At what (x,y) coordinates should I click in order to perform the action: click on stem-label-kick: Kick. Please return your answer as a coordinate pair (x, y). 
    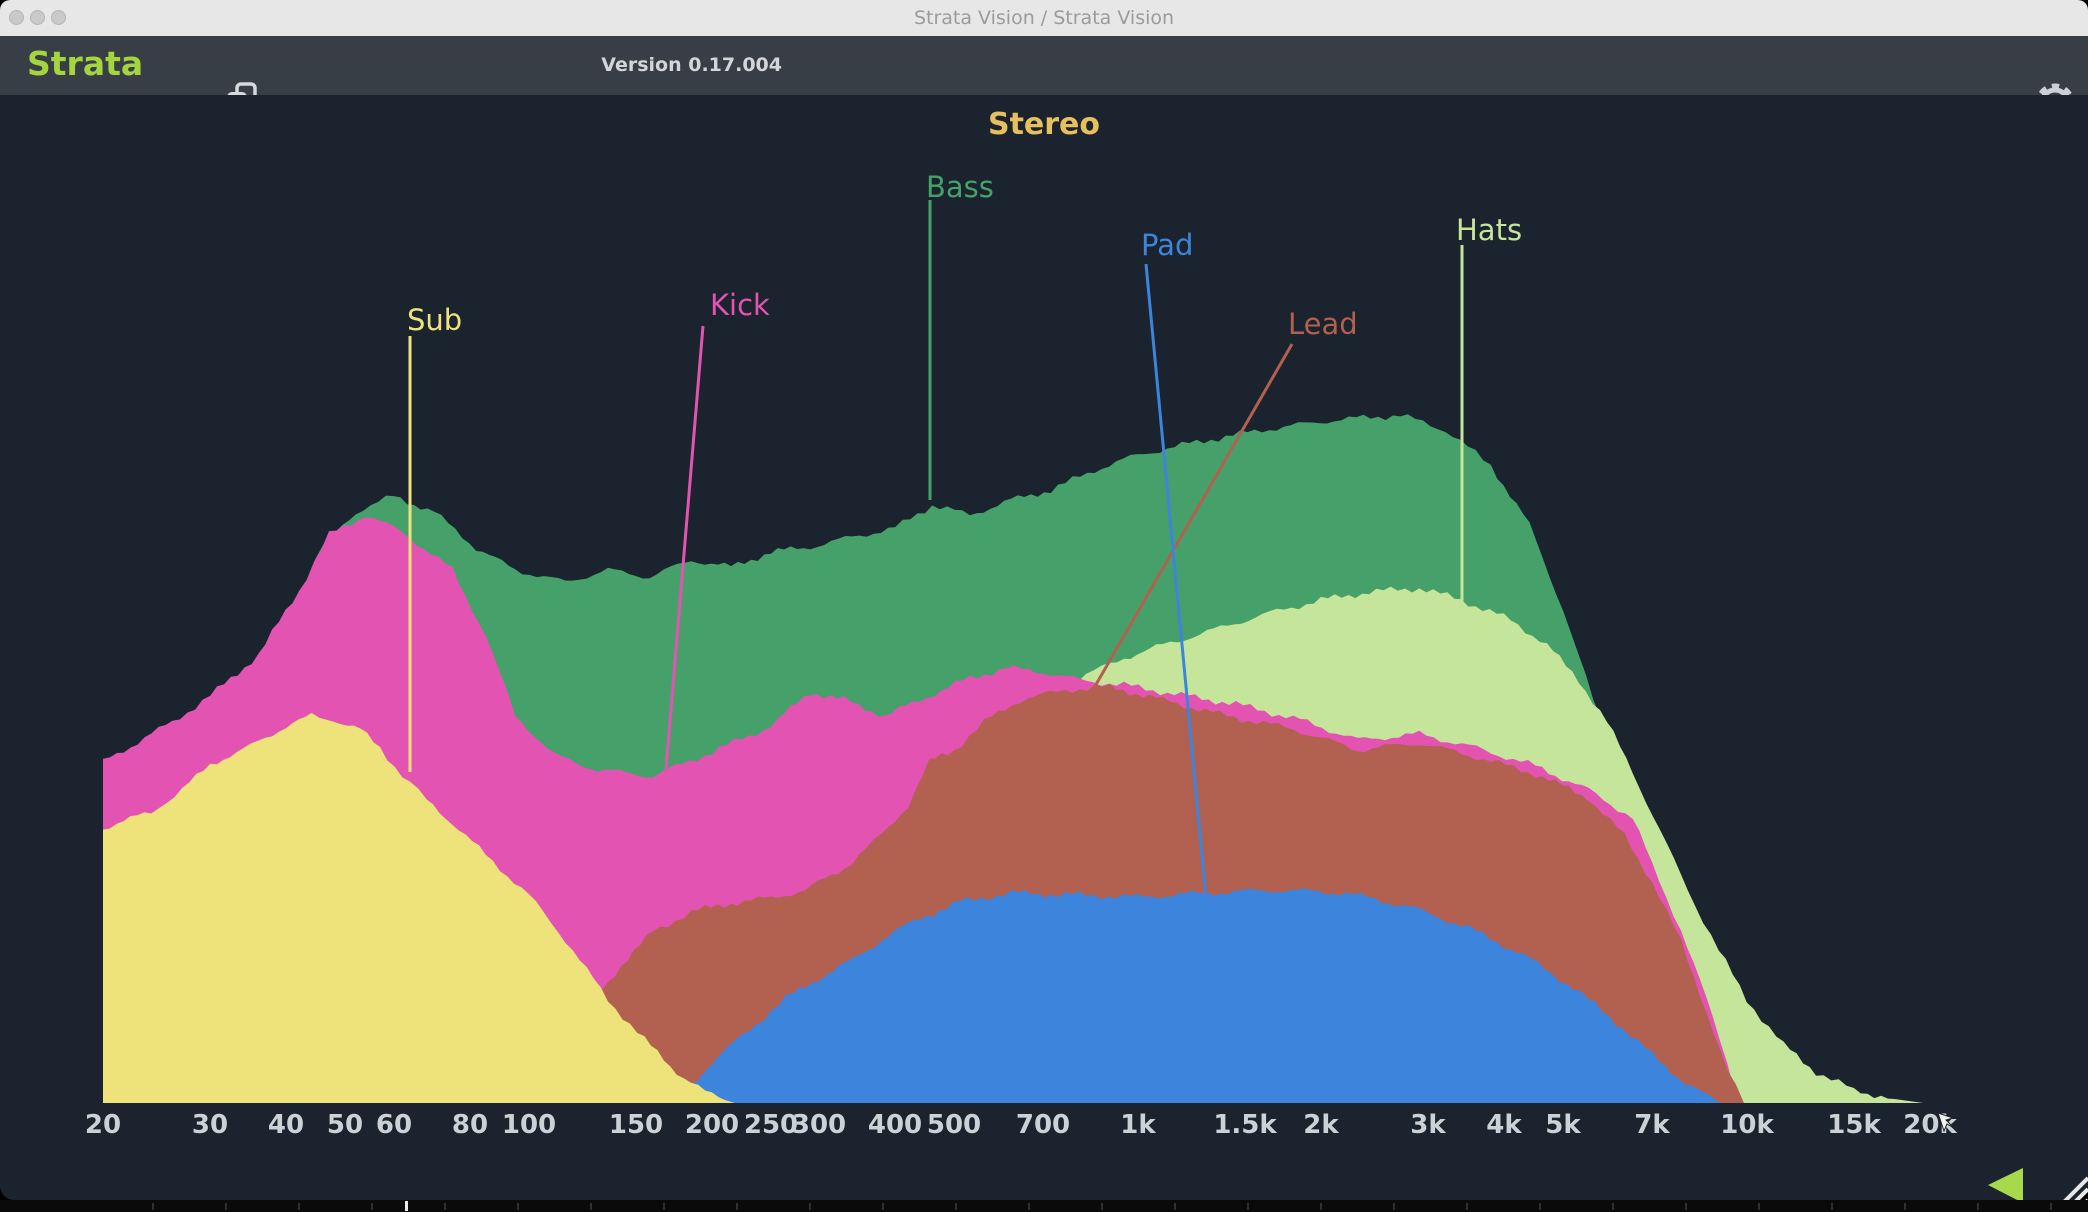
    Looking at the image, I should click on (740, 305).